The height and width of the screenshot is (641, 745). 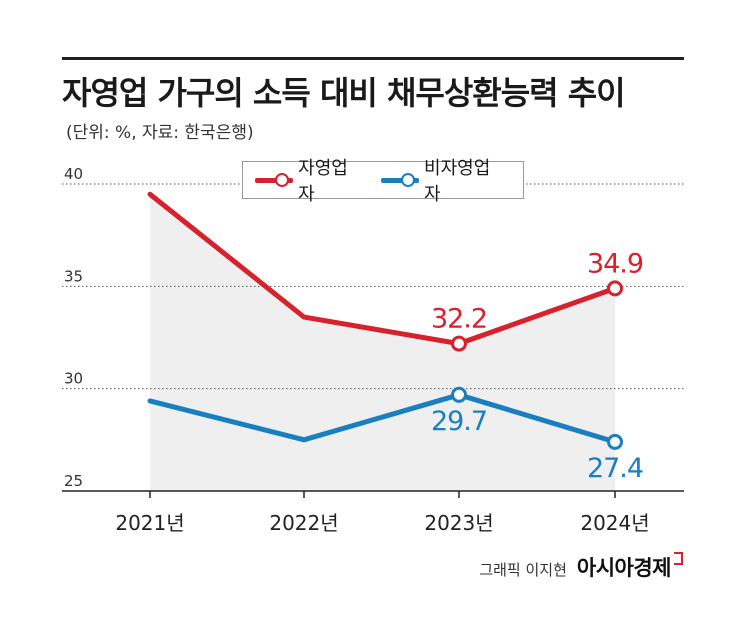 What do you see at coordinates (73, 379) in the screenshot?
I see `y-tick-label: 30` at bounding box center [73, 379].